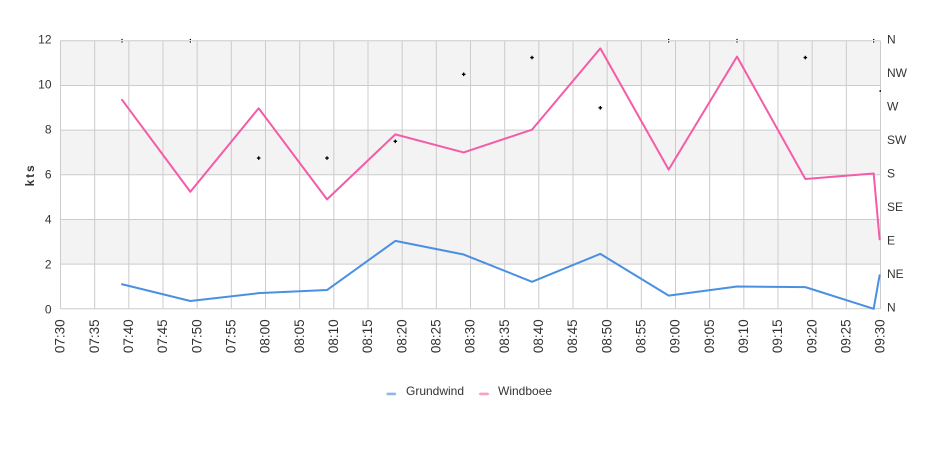 This screenshot has width=940, height=455. I want to click on svg-text: 09:05, so click(709, 336).